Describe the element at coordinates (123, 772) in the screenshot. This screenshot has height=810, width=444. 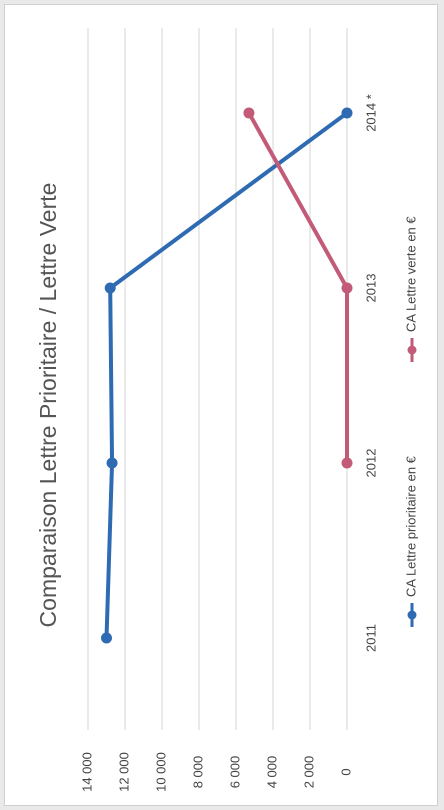
I see `y-tick-label: 12 000` at that location.